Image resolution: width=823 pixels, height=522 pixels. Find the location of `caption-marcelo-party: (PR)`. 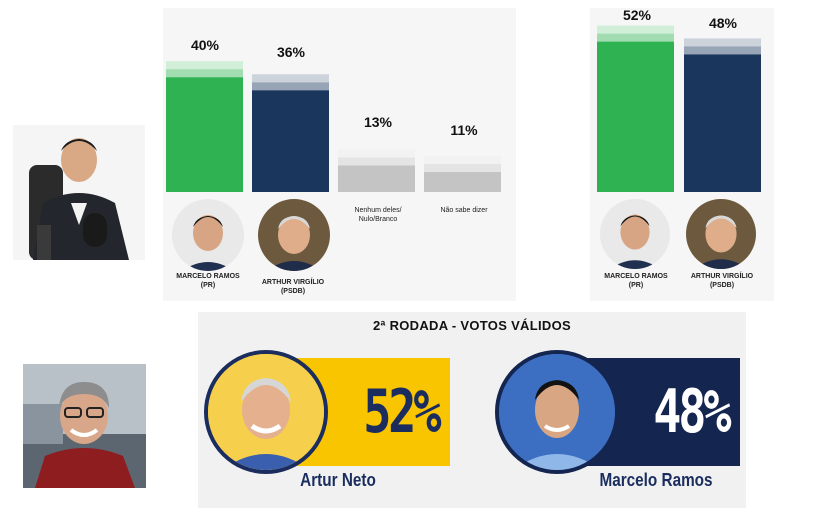

caption-marcelo-party: (PR) is located at coordinates (208, 285).